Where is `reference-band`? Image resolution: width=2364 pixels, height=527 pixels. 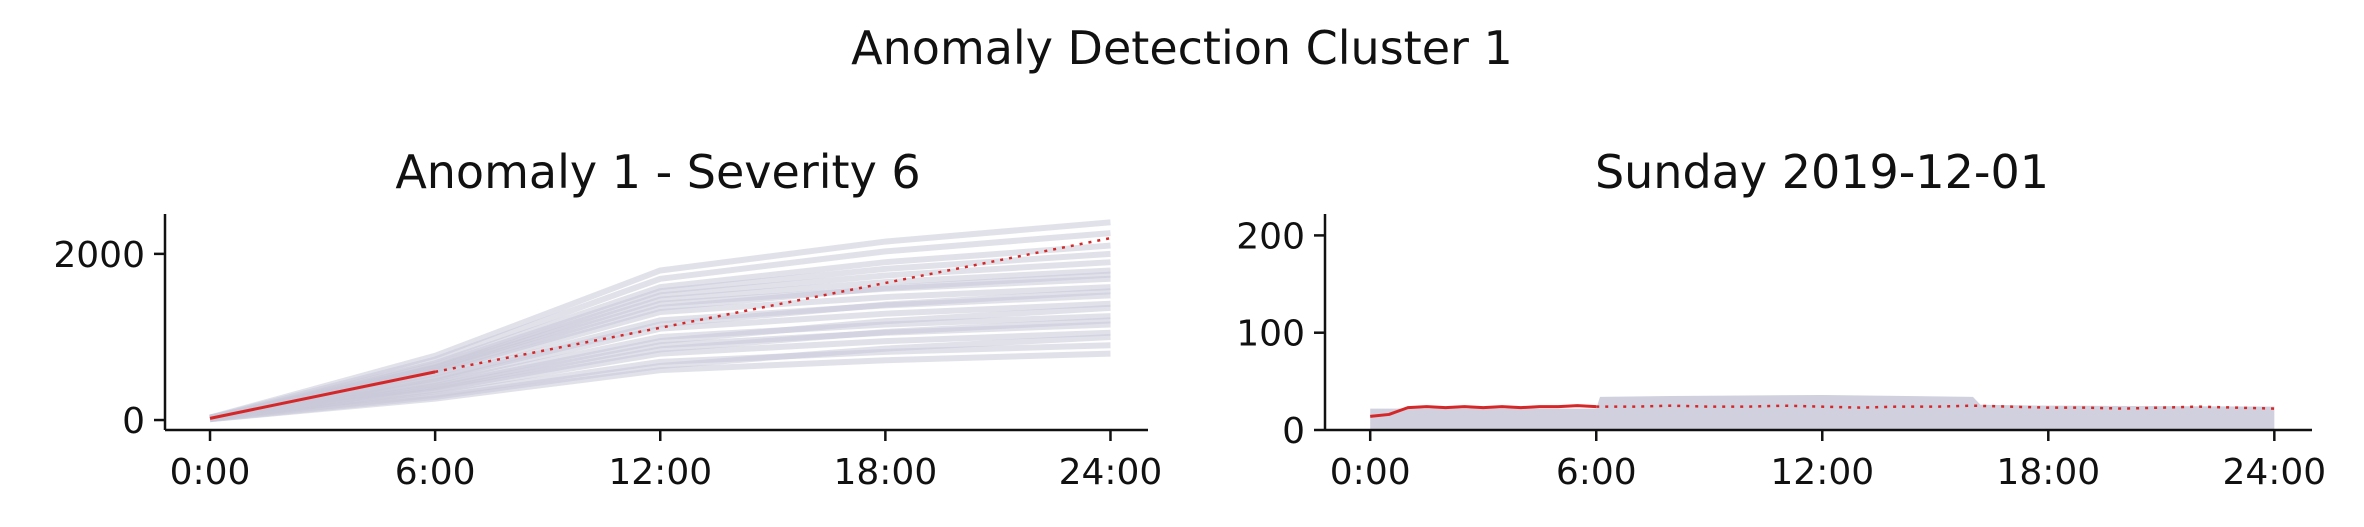
reference-band is located at coordinates (1822, 412).